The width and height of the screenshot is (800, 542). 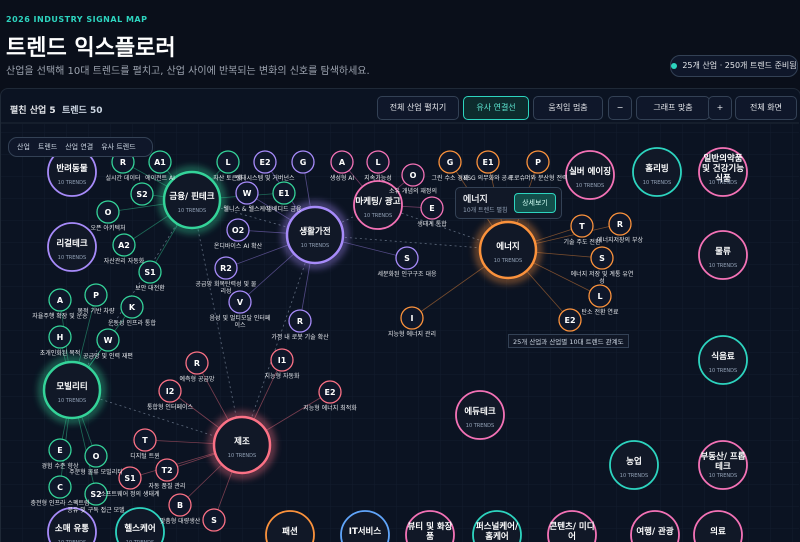 I want to click on legend-item: 산업 연결, so click(x=79, y=147).